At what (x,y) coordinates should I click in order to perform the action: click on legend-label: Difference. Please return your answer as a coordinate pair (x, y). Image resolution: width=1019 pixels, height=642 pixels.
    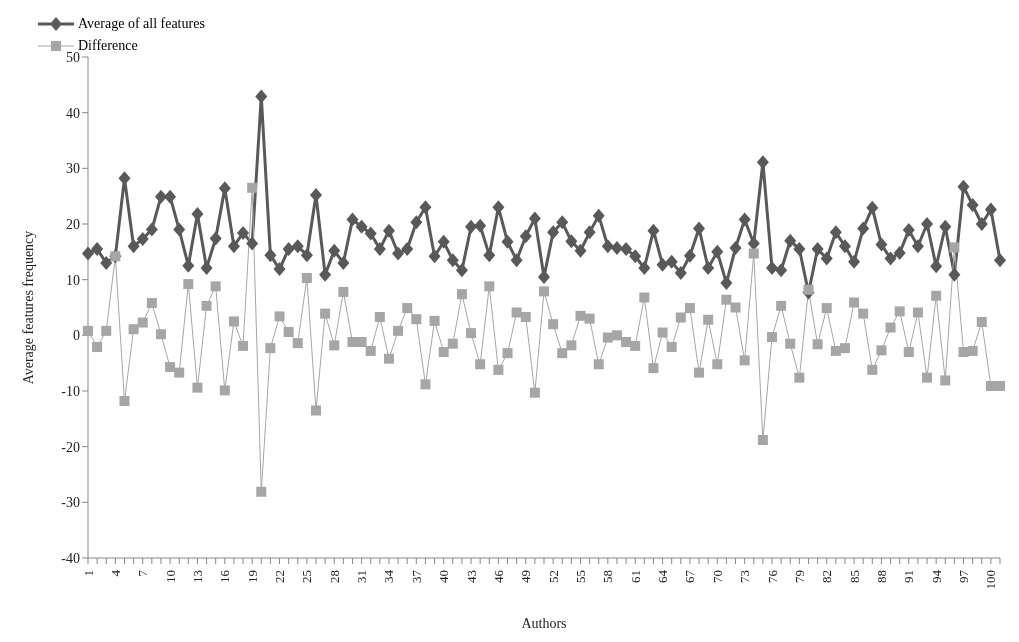
    Looking at the image, I should click on (108, 45).